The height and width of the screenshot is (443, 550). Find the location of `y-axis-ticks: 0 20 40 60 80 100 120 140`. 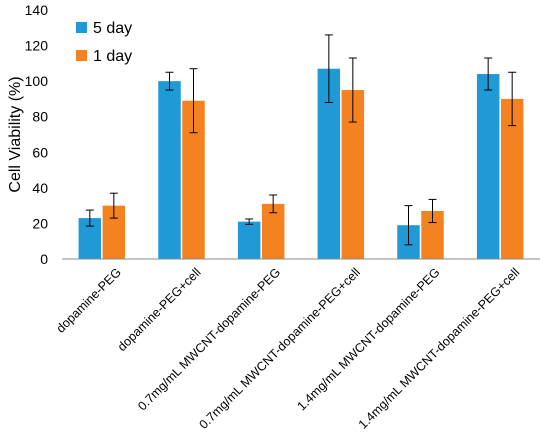

y-axis-ticks: 0 20 40 60 80 100 120 140 is located at coordinates (37, 134).